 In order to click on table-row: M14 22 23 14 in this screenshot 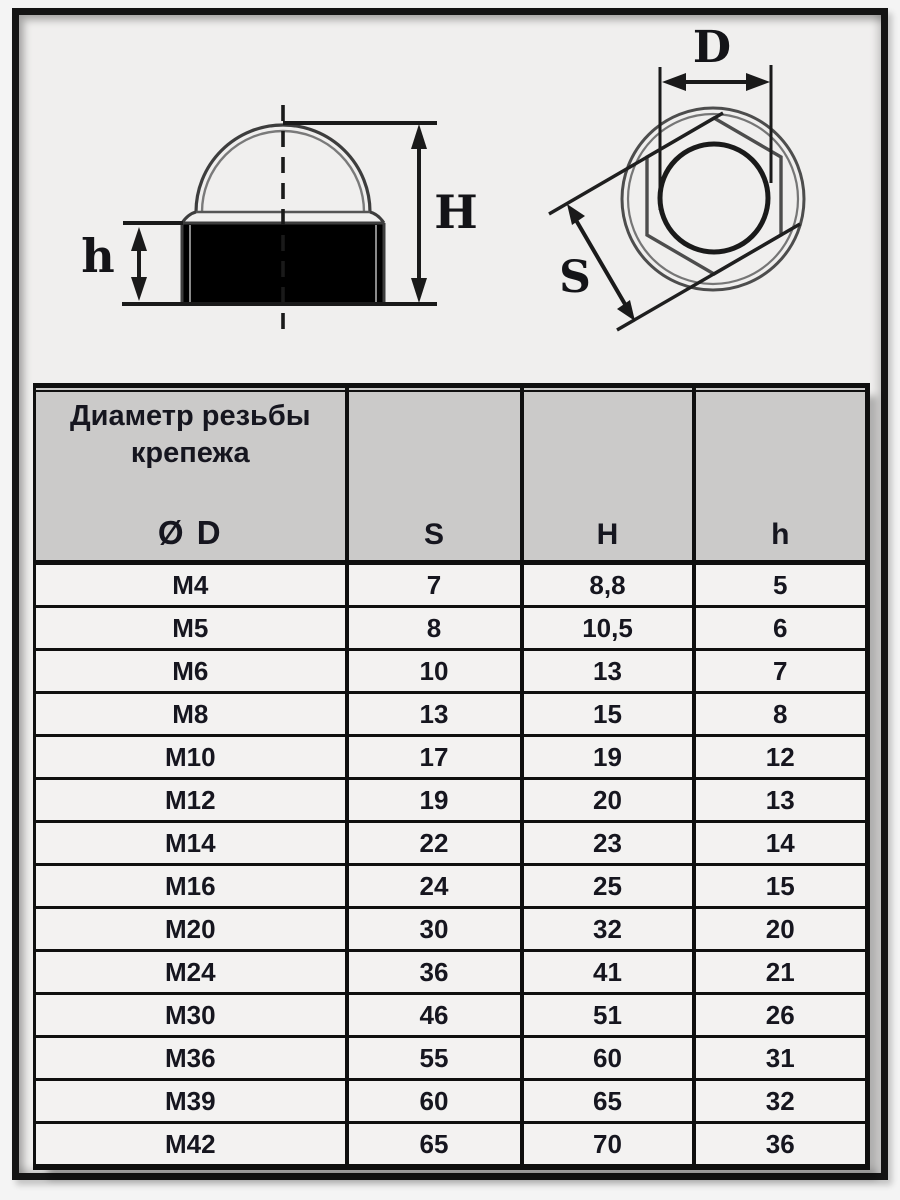, I will do `click(451, 842)`.